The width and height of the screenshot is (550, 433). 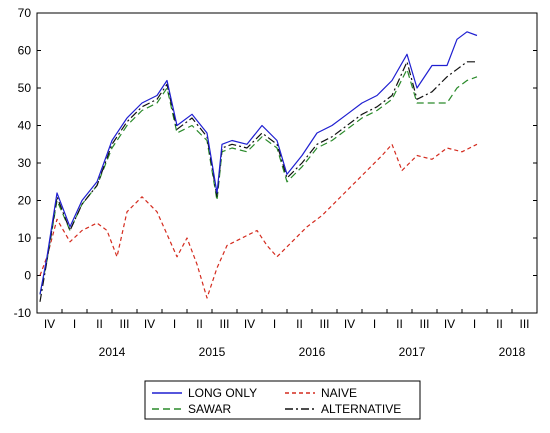 I want to click on legend-label: LONG ONLY, so click(x=222, y=393).